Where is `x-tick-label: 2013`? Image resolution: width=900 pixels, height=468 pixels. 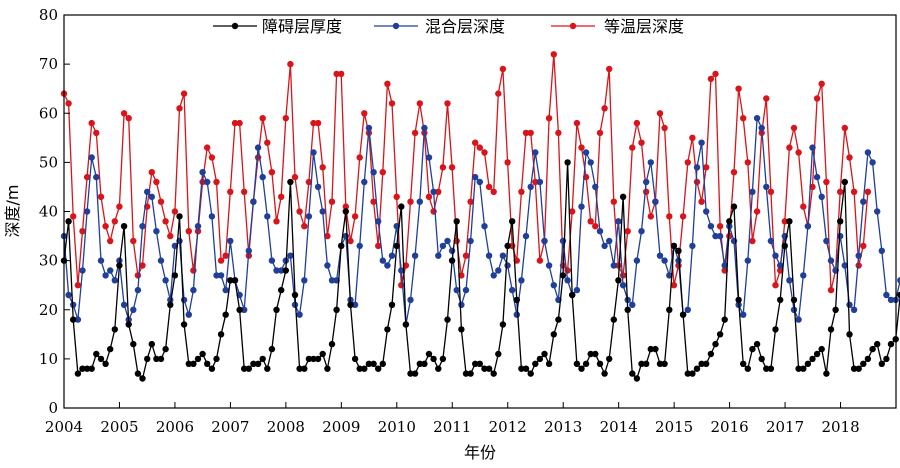 x-tick-label: 2013 is located at coordinates (563, 427).